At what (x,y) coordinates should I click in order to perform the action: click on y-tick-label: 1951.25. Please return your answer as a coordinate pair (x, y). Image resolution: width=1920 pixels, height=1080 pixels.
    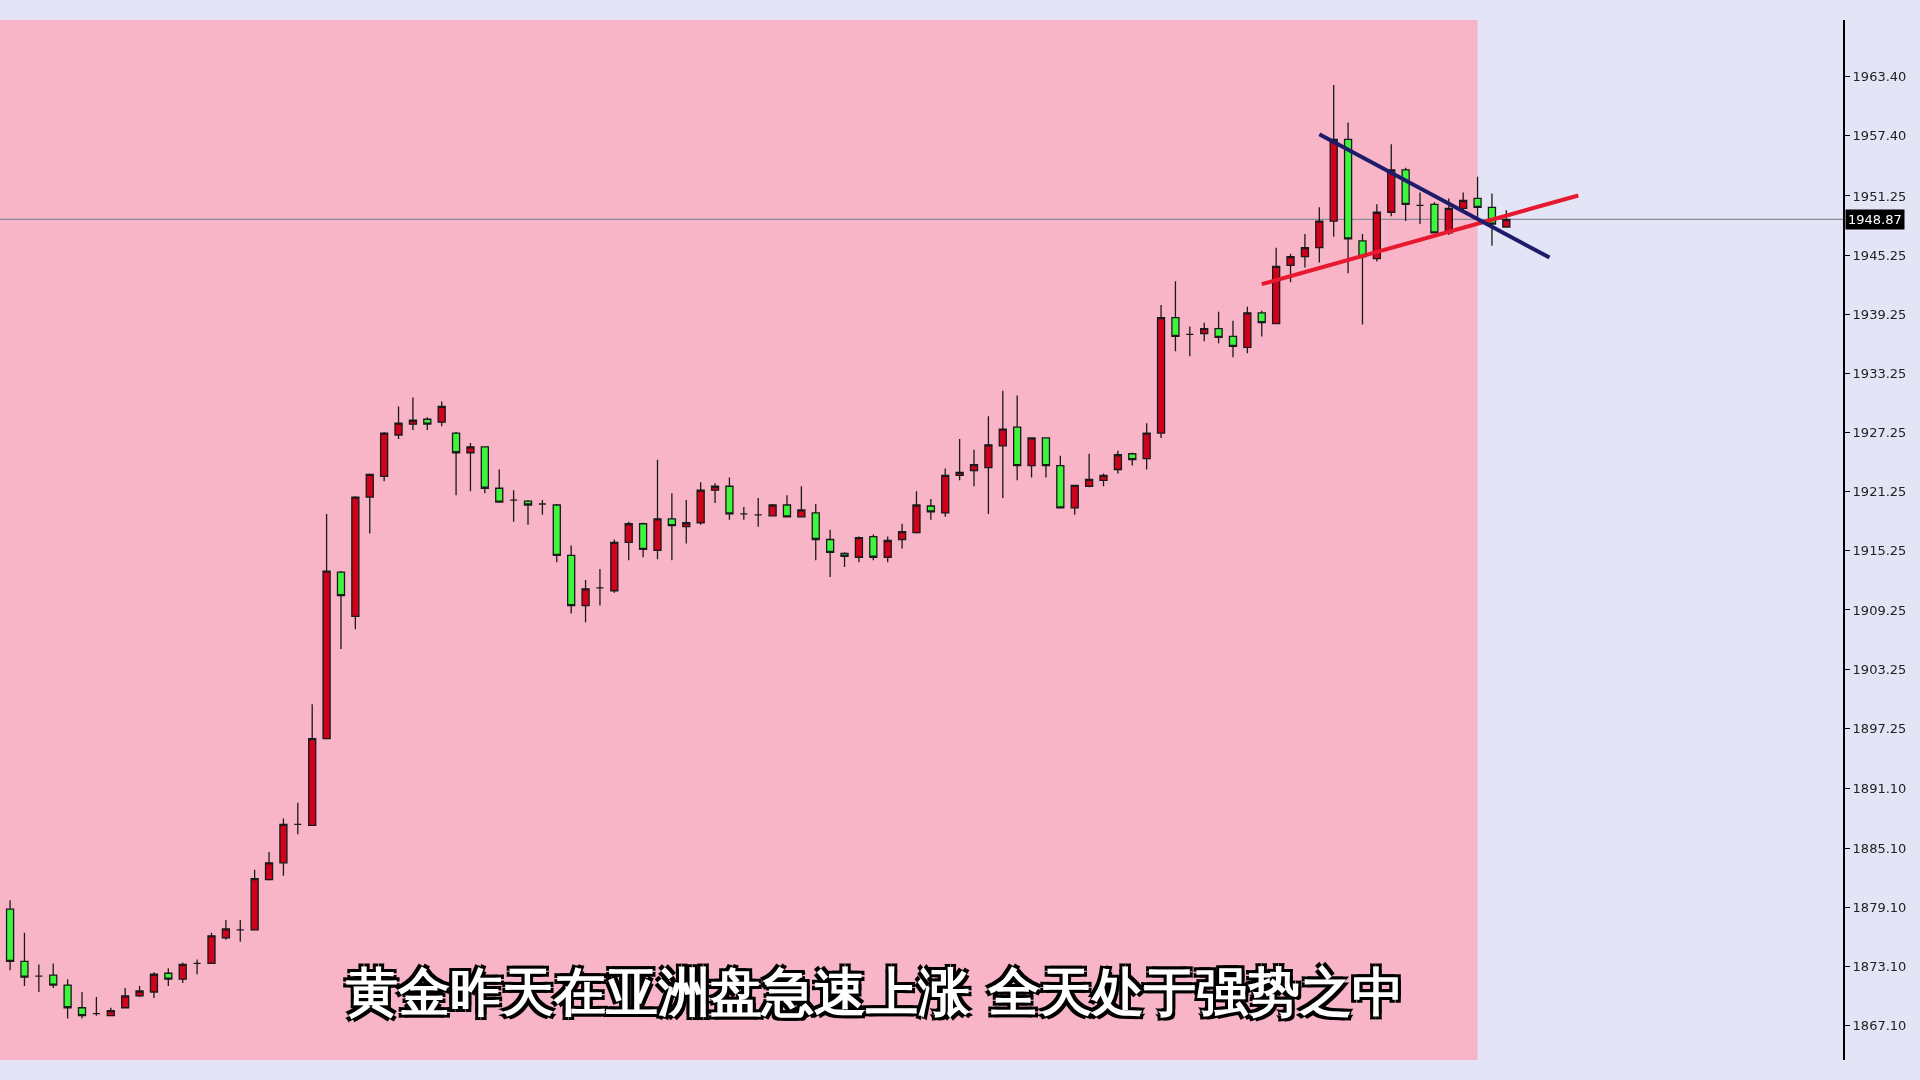
    Looking at the image, I should click on (1879, 196).